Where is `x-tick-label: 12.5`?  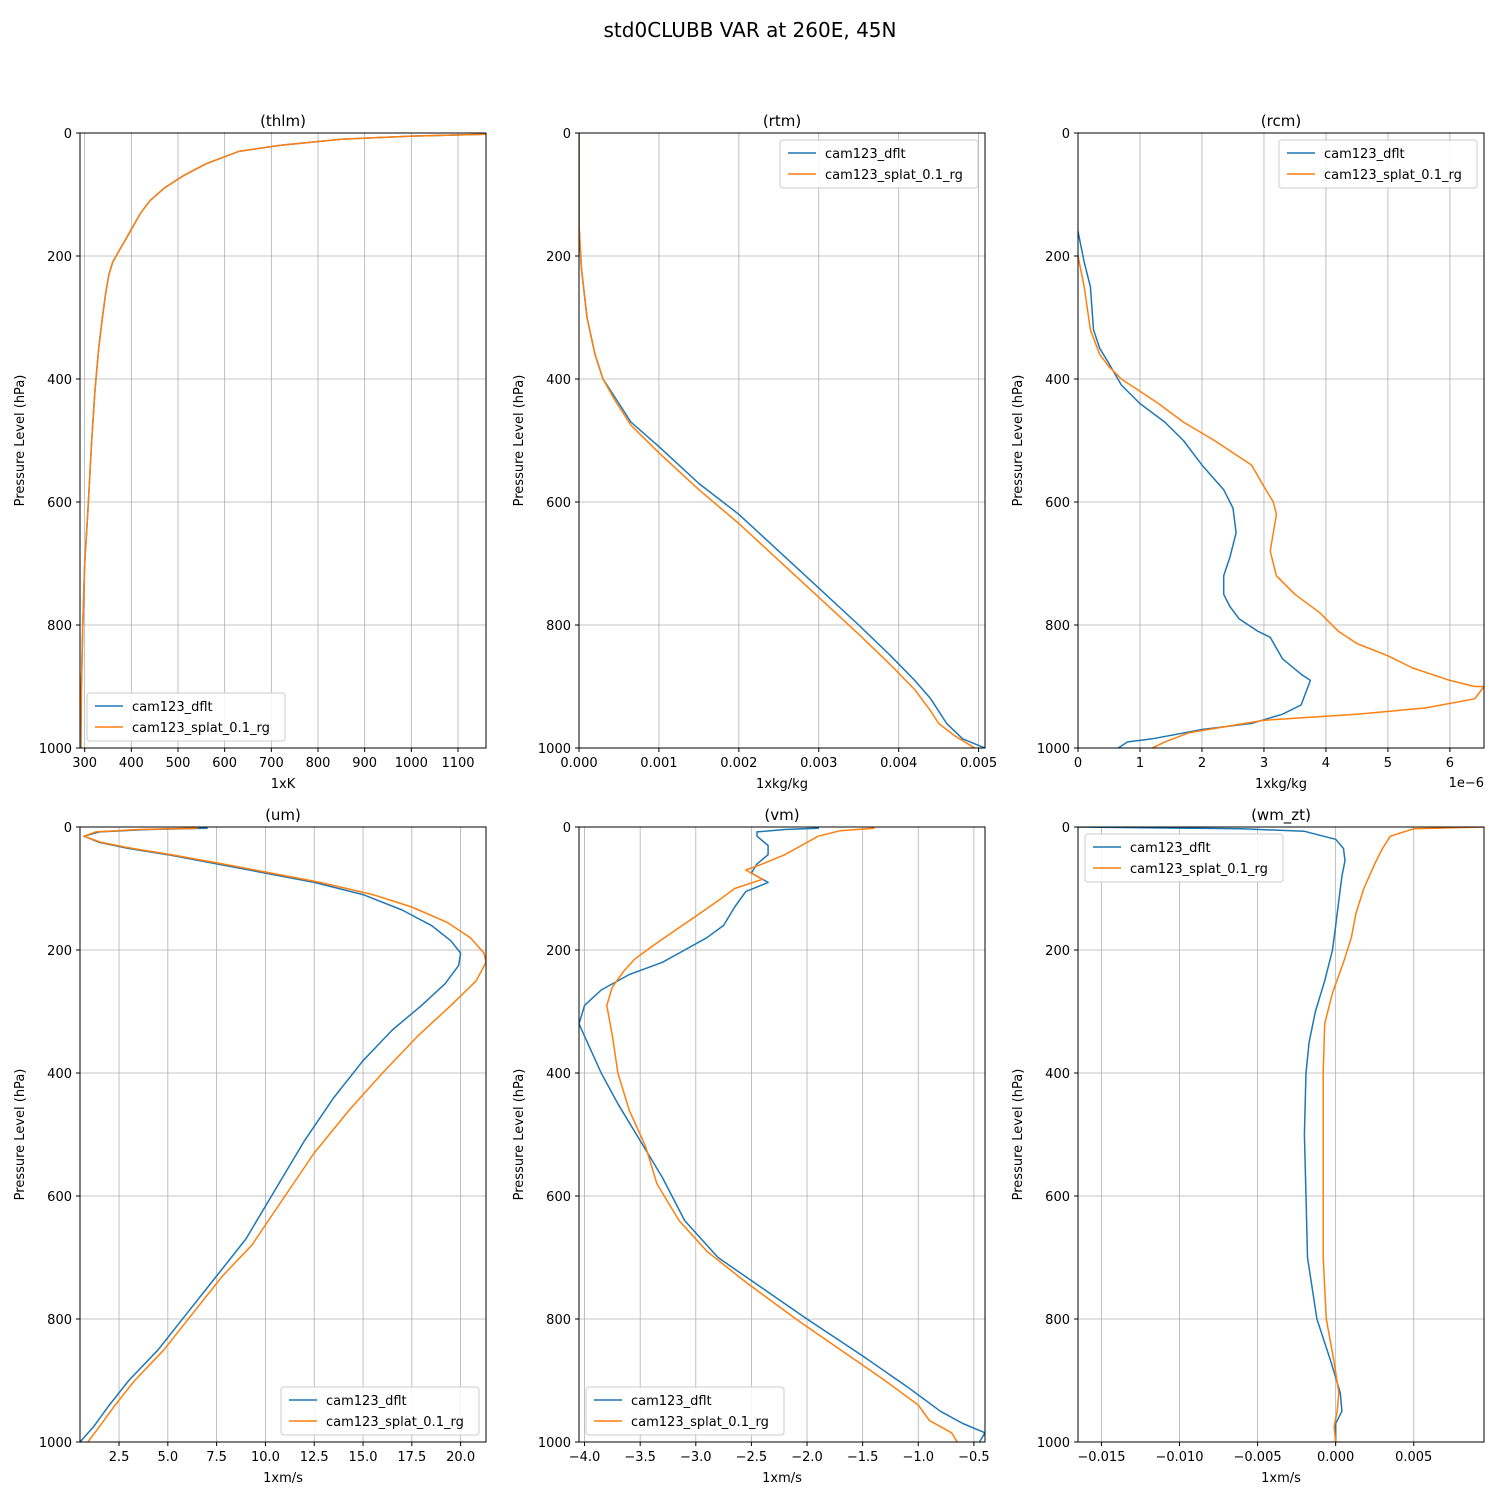 x-tick-label: 12.5 is located at coordinates (314, 1457).